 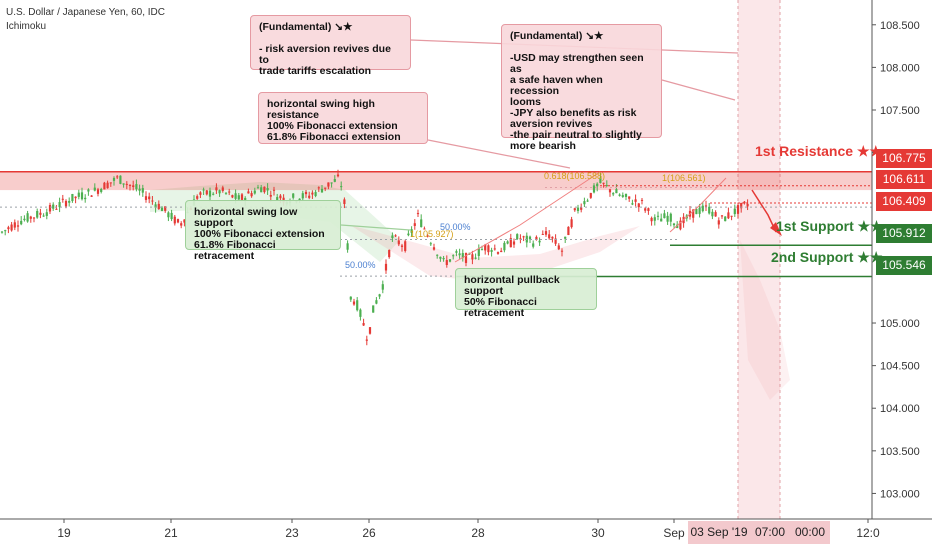 I want to click on price-tick-label: 103.000, so click(x=900, y=494).